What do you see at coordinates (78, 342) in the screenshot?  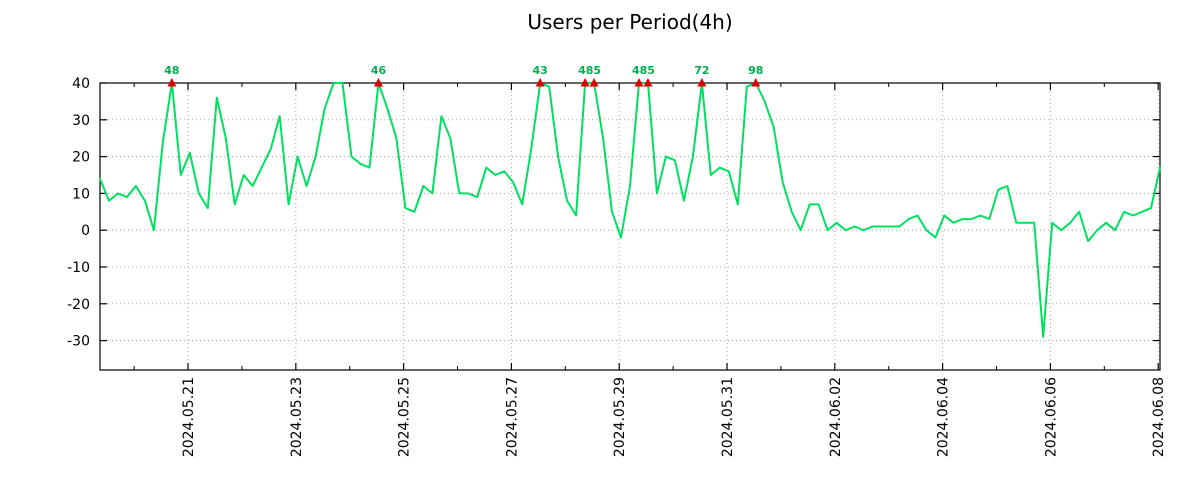 I see `y-tick-label: -30` at bounding box center [78, 342].